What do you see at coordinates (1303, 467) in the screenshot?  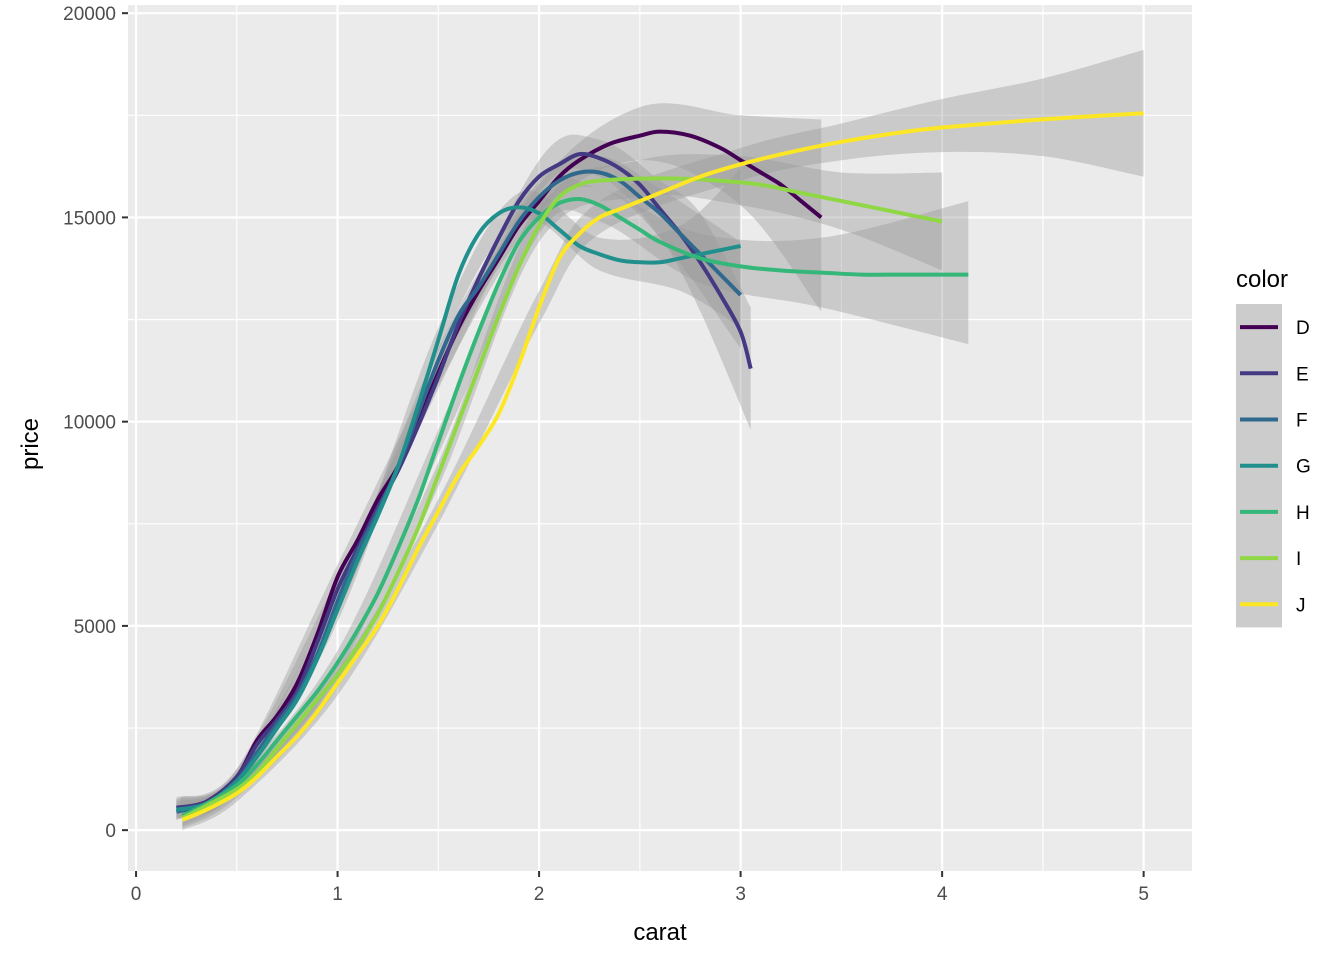 I see `legend-label-G: G` at bounding box center [1303, 467].